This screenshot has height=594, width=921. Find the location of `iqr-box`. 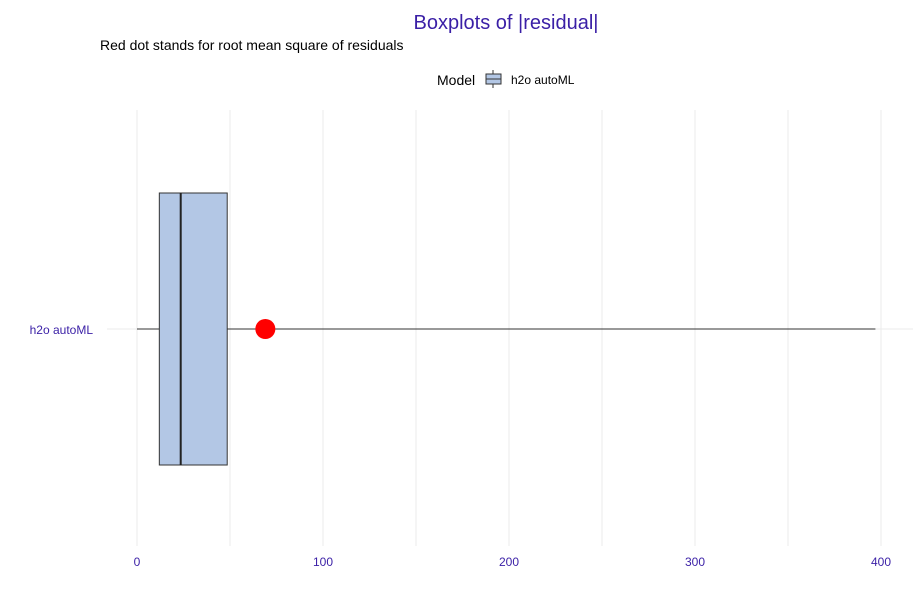

iqr-box is located at coordinates (193, 329).